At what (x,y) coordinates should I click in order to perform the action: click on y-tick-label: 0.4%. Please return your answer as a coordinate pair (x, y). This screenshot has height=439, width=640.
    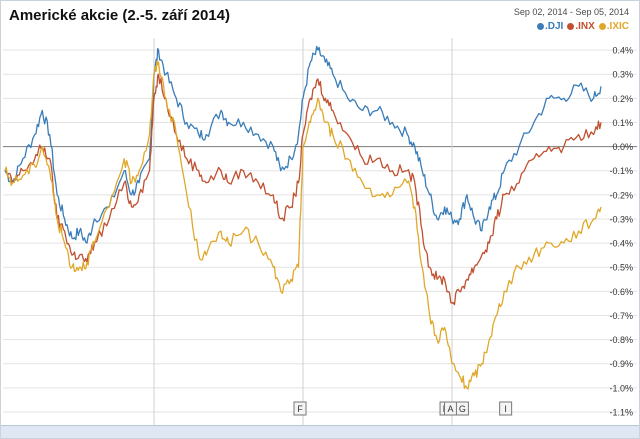
    Looking at the image, I should click on (622, 51).